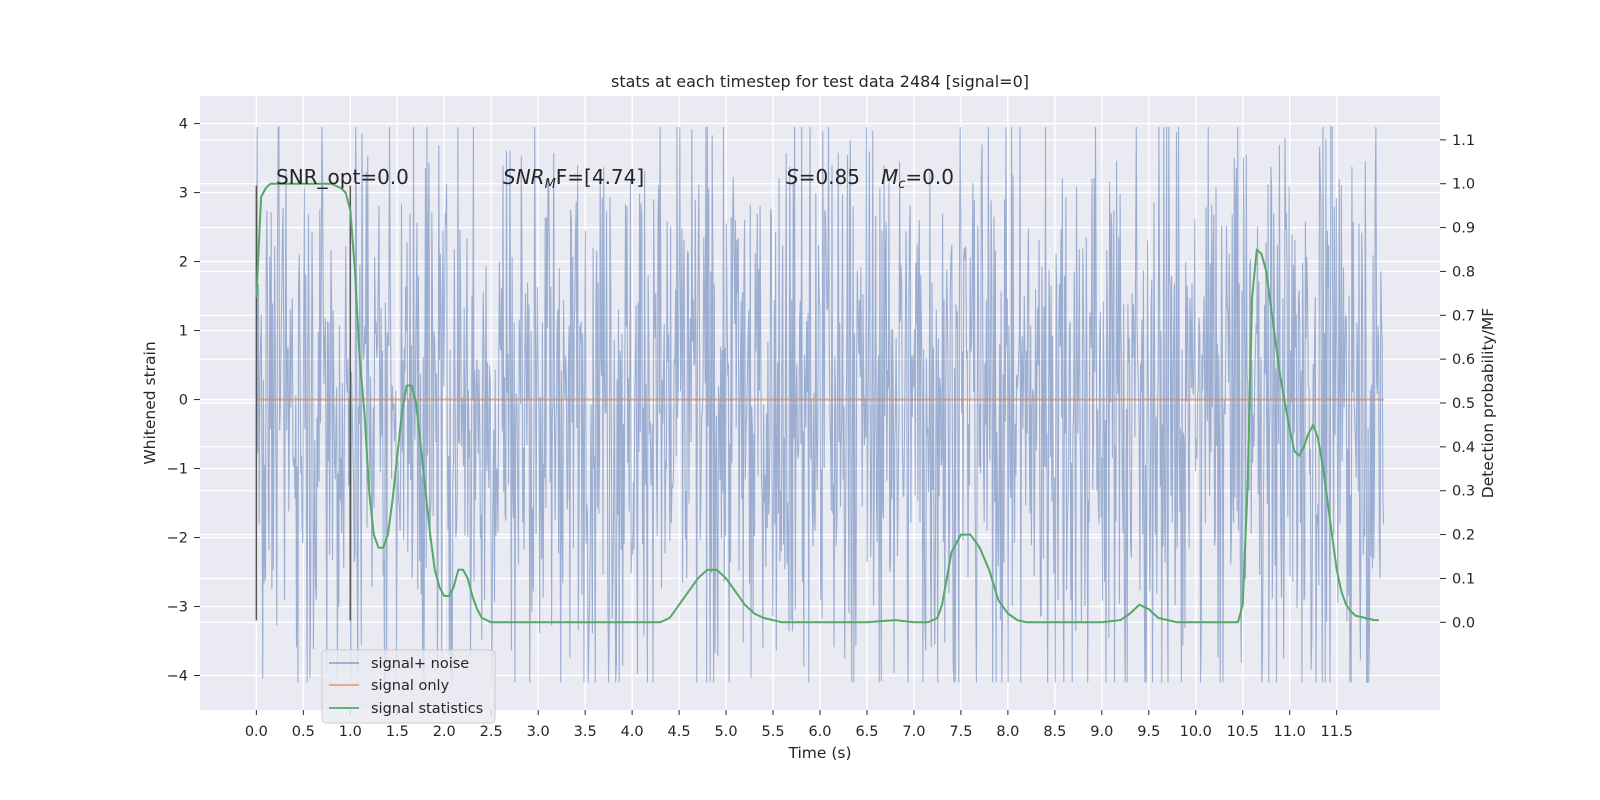  Describe the element at coordinates (819, 732) in the screenshot. I see `x-tick-label: 6.0` at that location.